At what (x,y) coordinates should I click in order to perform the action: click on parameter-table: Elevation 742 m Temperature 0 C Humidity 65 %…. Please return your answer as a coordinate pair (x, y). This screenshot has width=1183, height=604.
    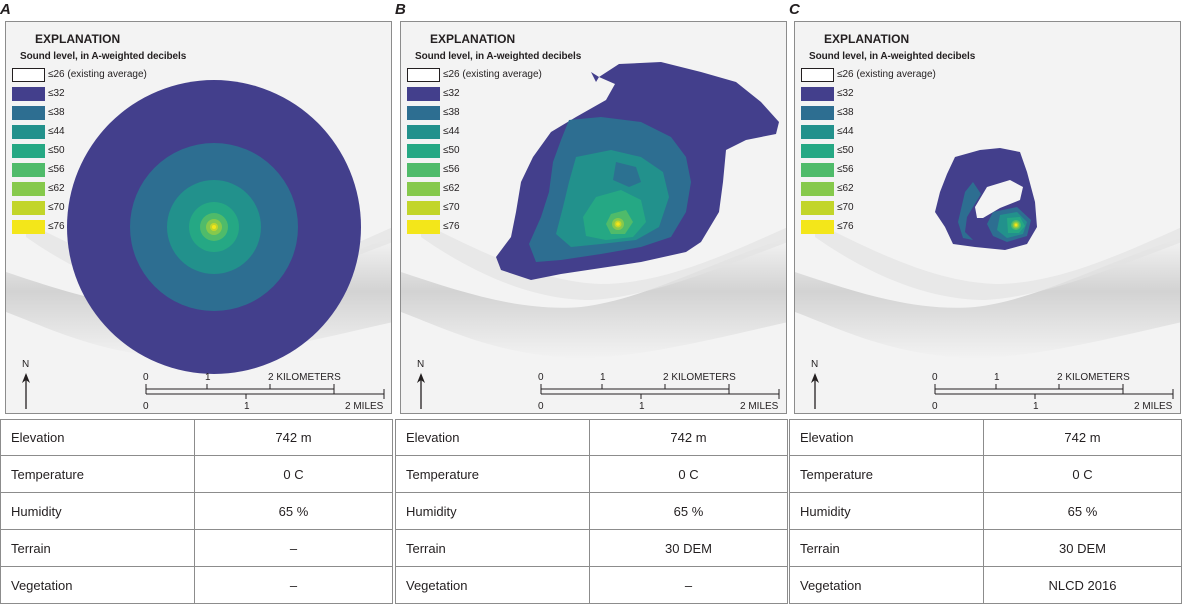
    Looking at the image, I should click on (985, 511).